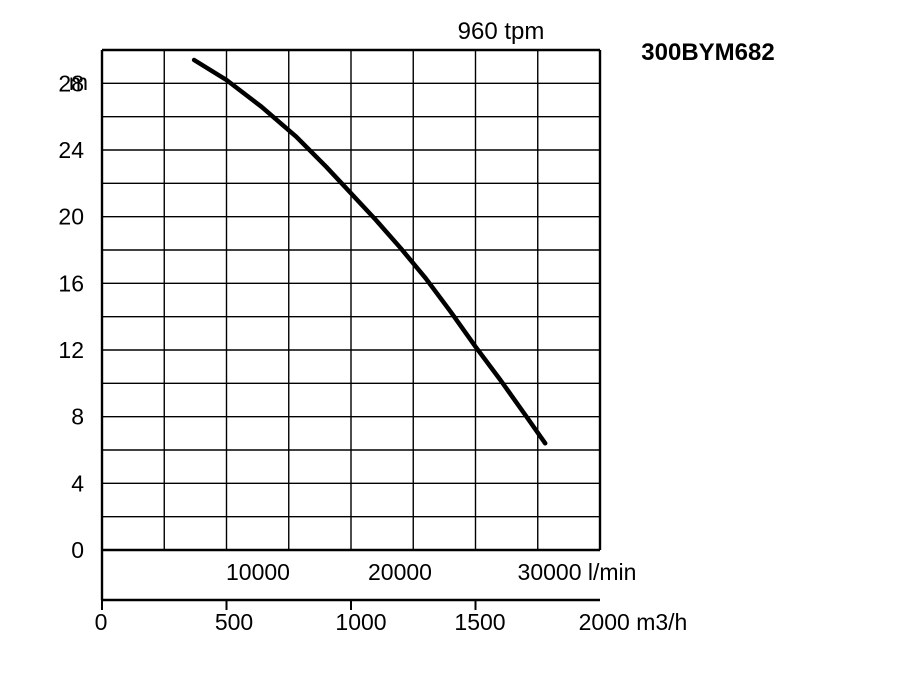 The width and height of the screenshot is (900, 700). What do you see at coordinates (71, 283) in the screenshot?
I see `y-tick-label: 16` at bounding box center [71, 283].